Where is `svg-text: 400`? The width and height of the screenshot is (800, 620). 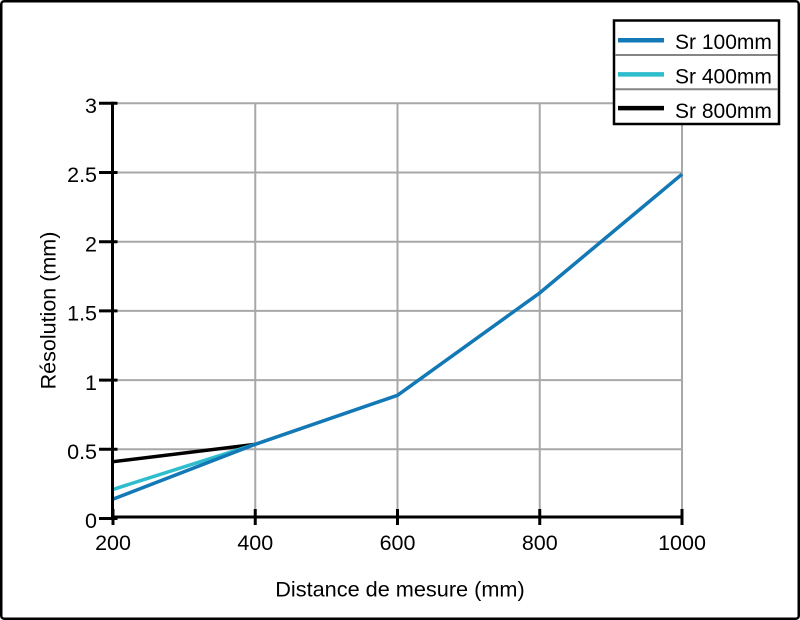 svg-text: 400 is located at coordinates (255, 543).